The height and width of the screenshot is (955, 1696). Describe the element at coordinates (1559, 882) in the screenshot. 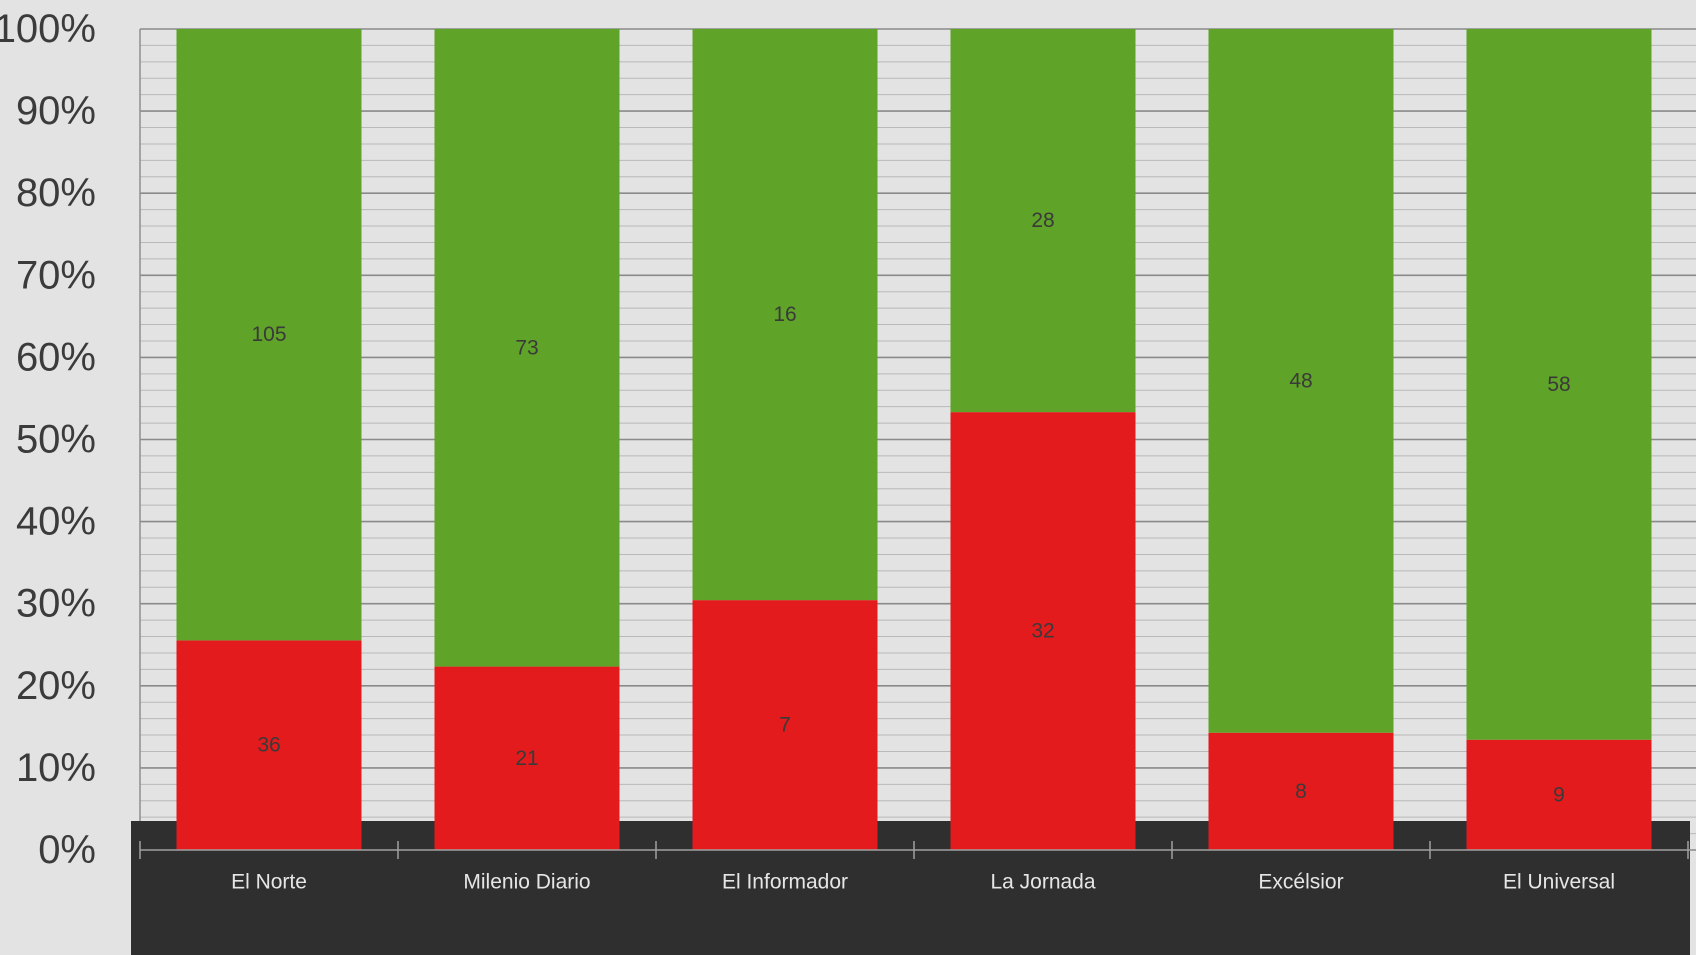

I see `x-category-label: El Universal` at that location.